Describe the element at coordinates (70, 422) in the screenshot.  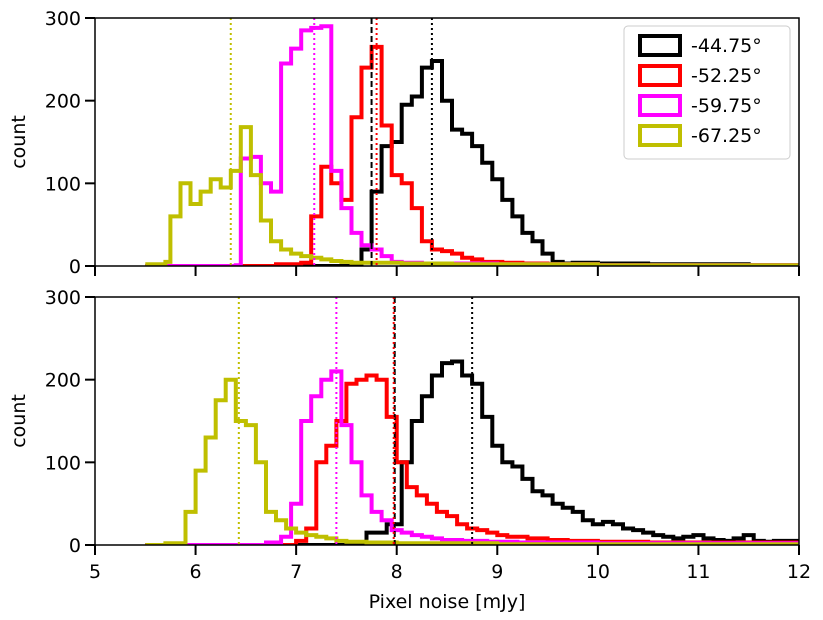
I see `bottom-y-ticks: 0 100 200 300` at that location.